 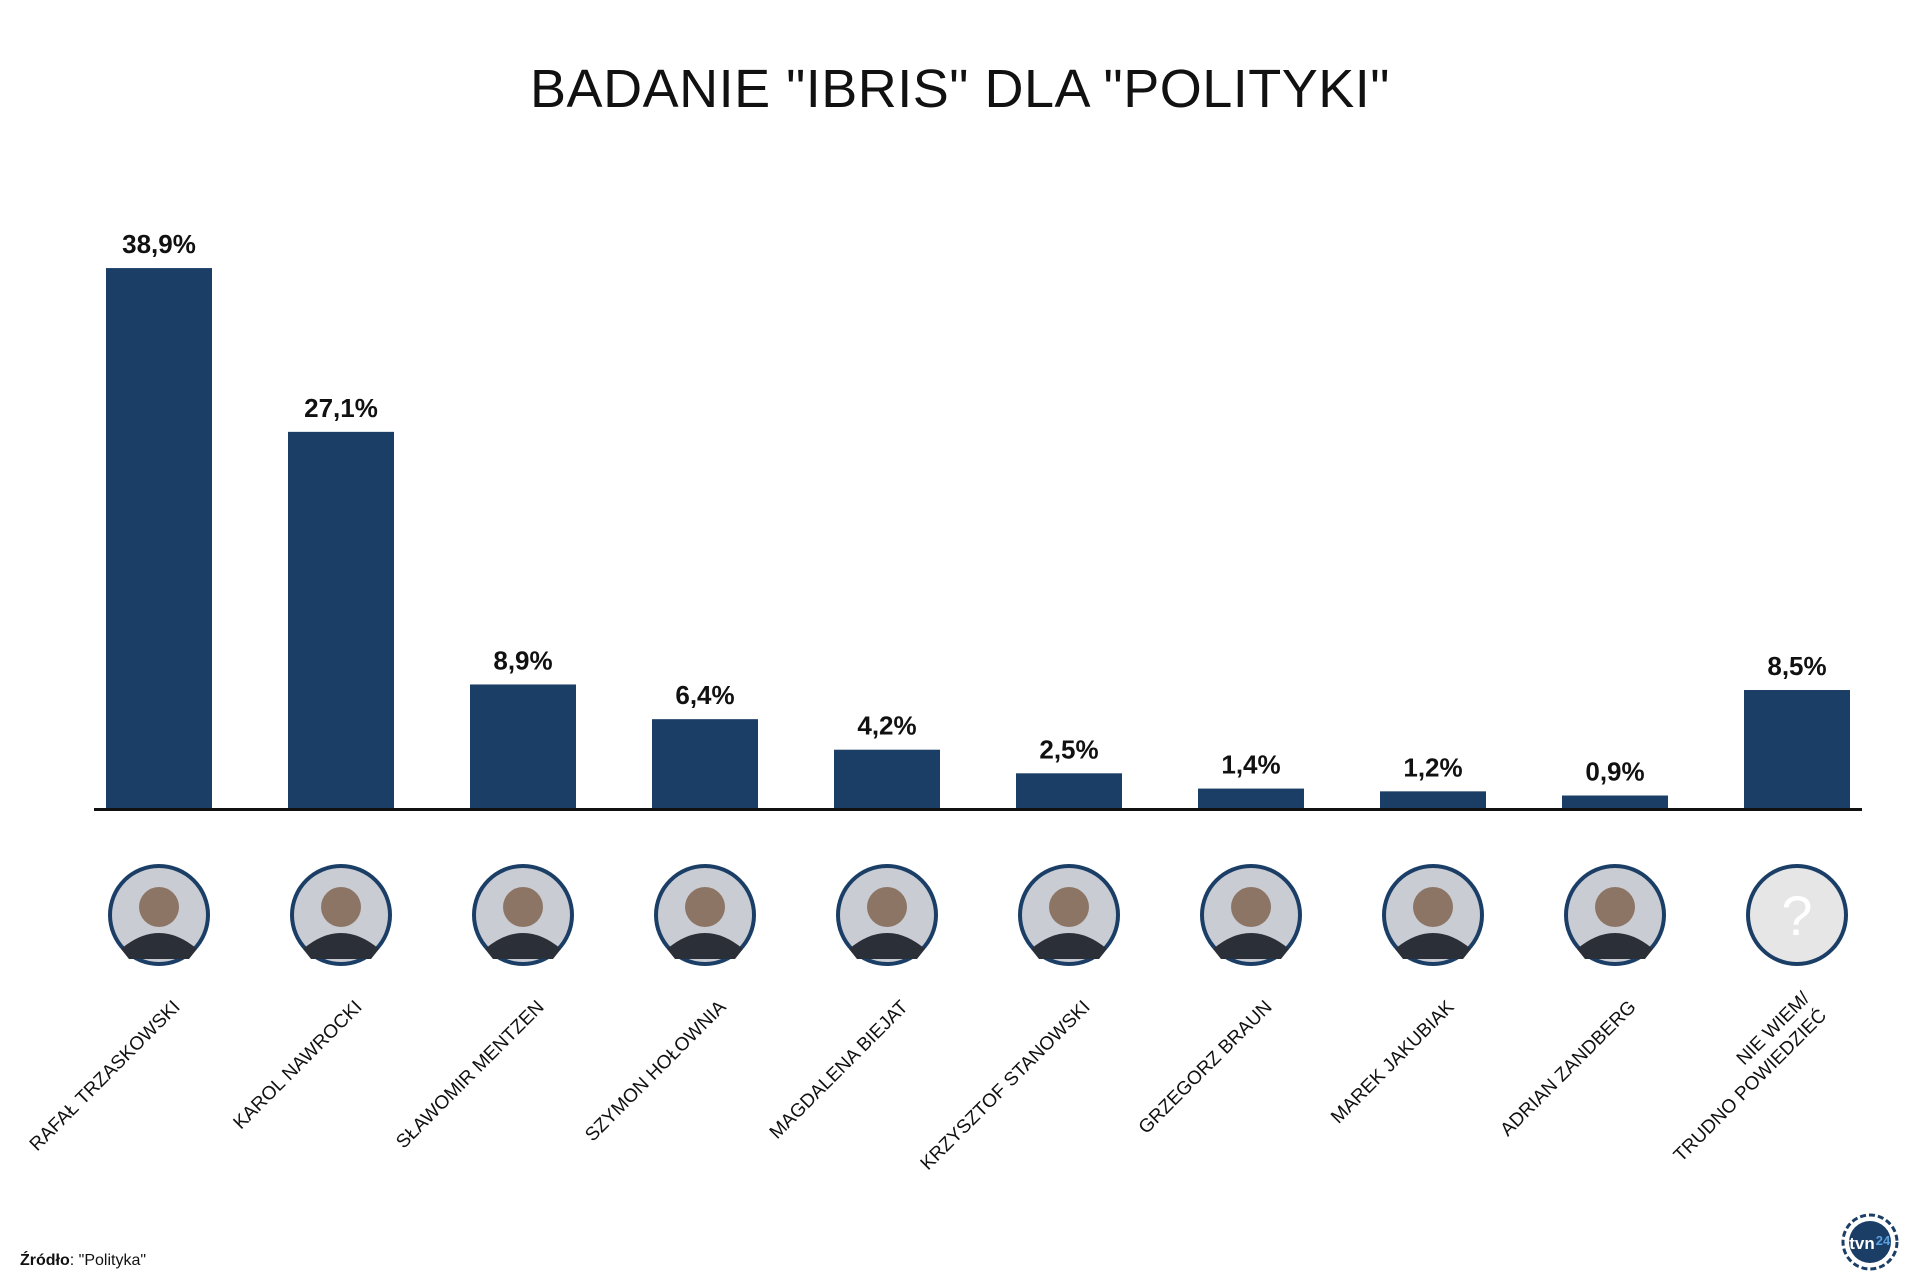 I want to click on bar-value-label-8: 0,9%, so click(x=1614, y=772).